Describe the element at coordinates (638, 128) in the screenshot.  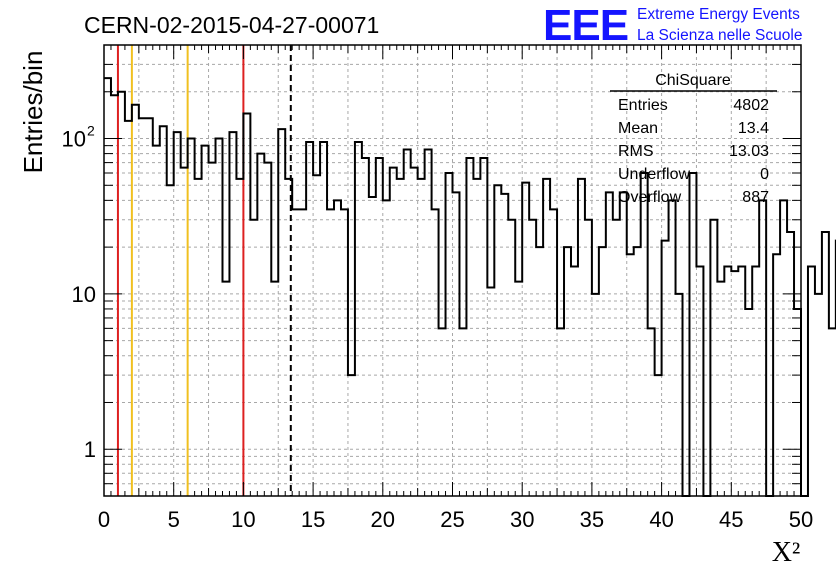
I see `stats-label-mean: Mean` at that location.